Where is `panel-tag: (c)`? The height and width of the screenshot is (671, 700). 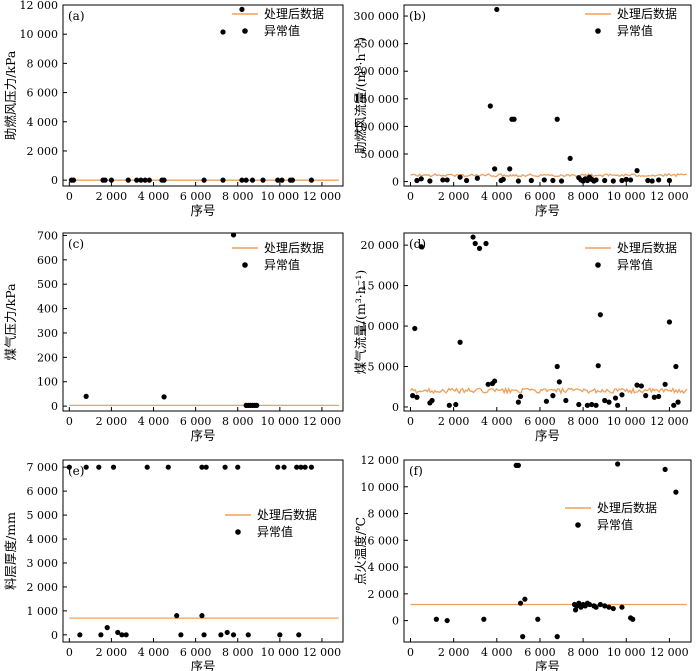 panel-tag: (c) is located at coordinates (76, 244).